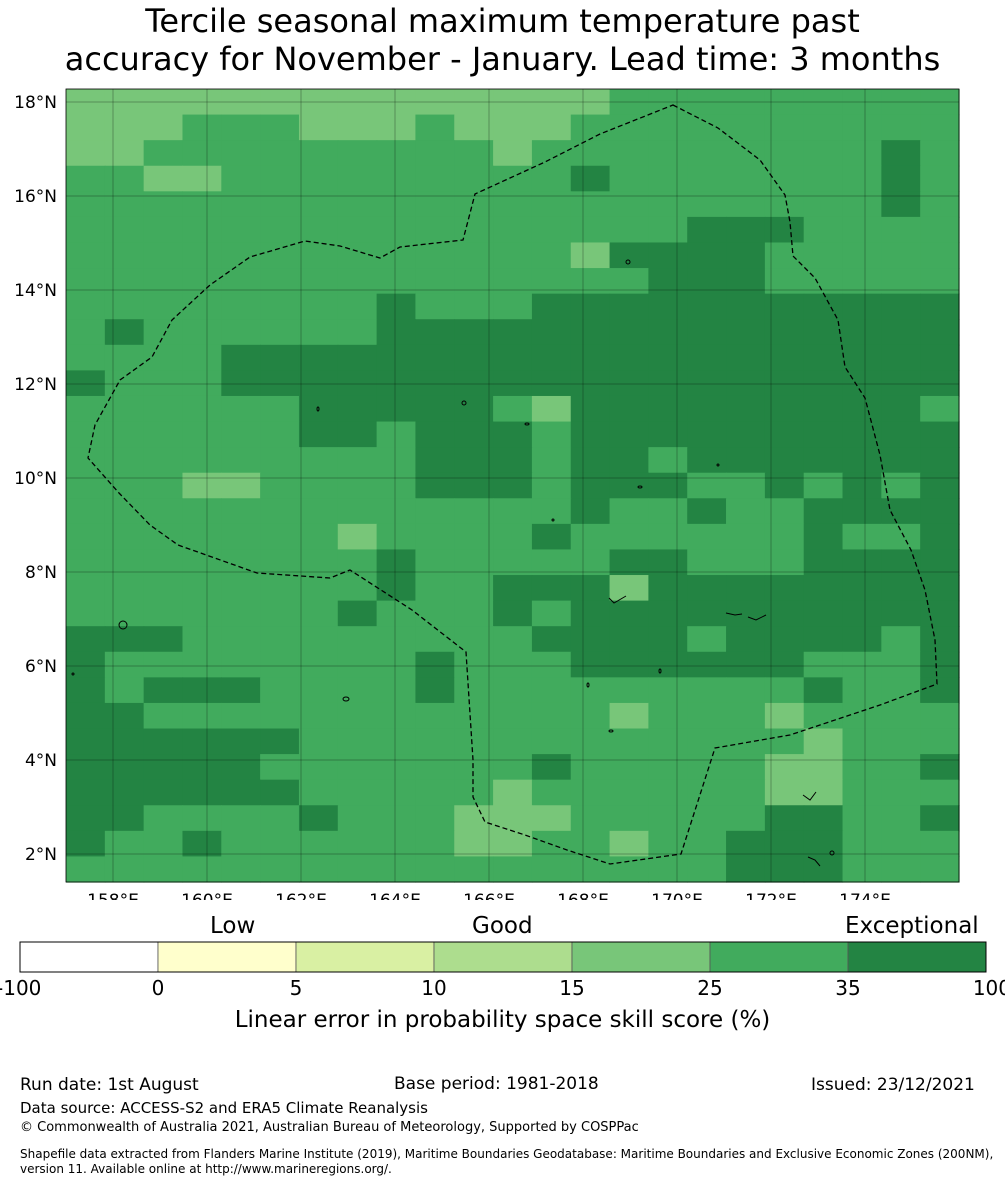 Image resolution: width=1005 pixels, height=1185 pixels. I want to click on colorbar-segment, so click(227, 957).